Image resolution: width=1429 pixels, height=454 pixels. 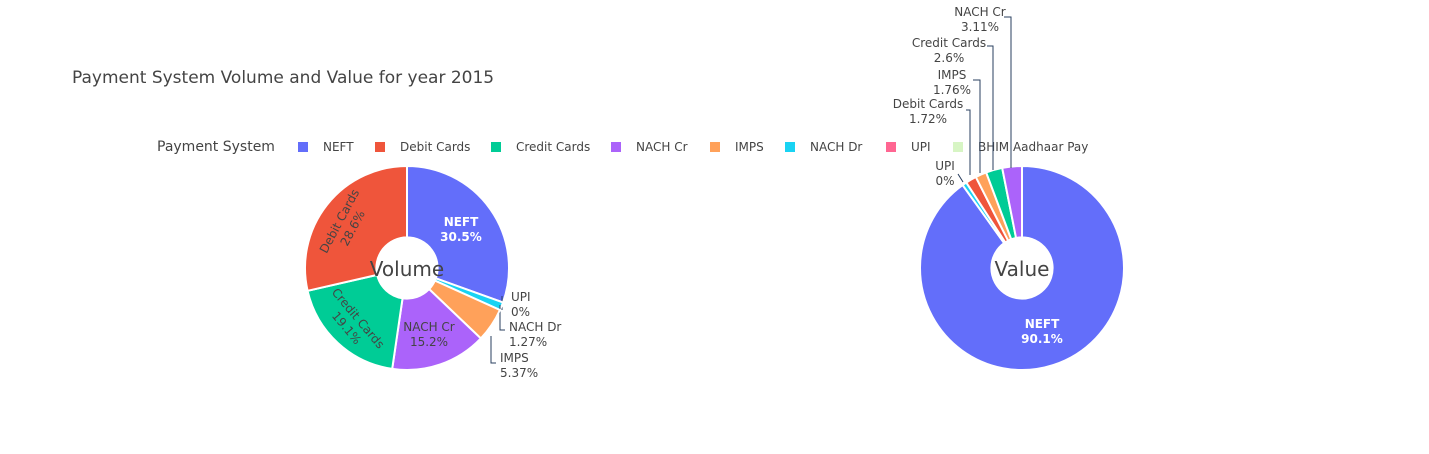 What do you see at coordinates (908, 147) in the screenshot?
I see `legend-item-upi: UPI` at bounding box center [908, 147].